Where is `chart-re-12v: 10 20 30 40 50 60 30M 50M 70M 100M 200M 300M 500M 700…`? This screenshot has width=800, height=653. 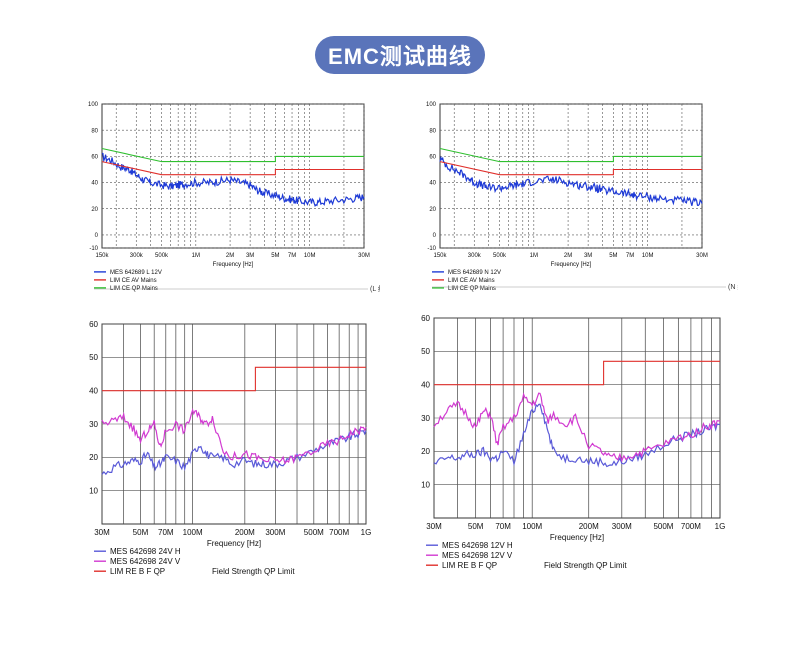
chart-re-12v: 10 20 30 40 50 60 30M 50M 70M 100M 200M 300M 500M 700… is located at coordinates (573, 442).